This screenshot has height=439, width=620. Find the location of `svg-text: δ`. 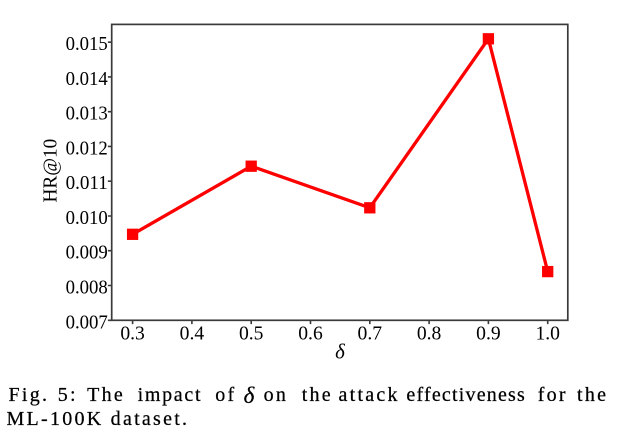

svg-text: δ is located at coordinates (340, 352).